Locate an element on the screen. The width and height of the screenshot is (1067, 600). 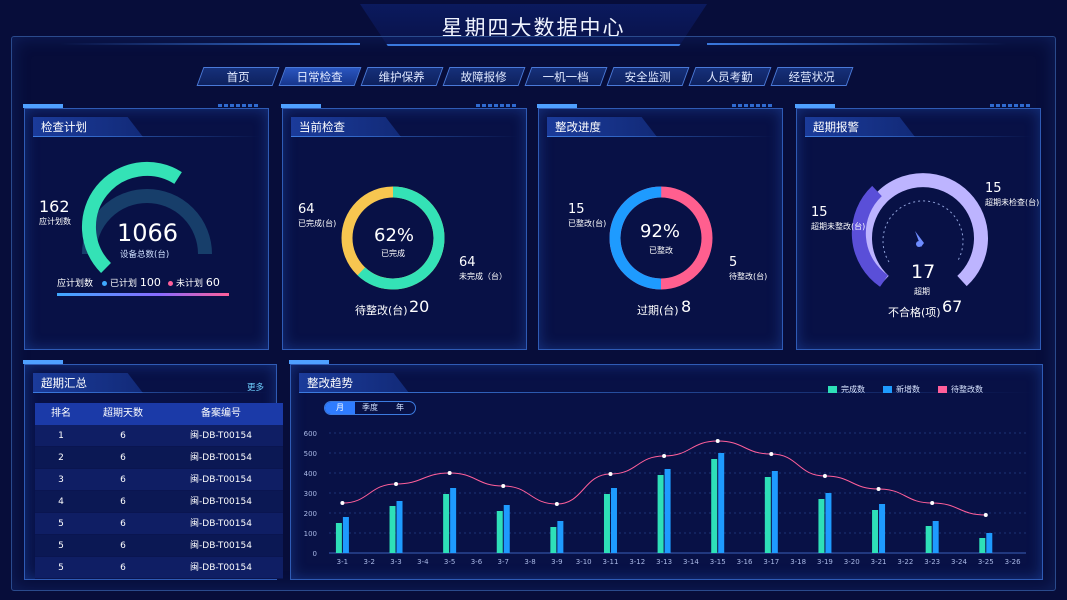
x-tick-label: 3-19 is located at coordinates (825, 562).